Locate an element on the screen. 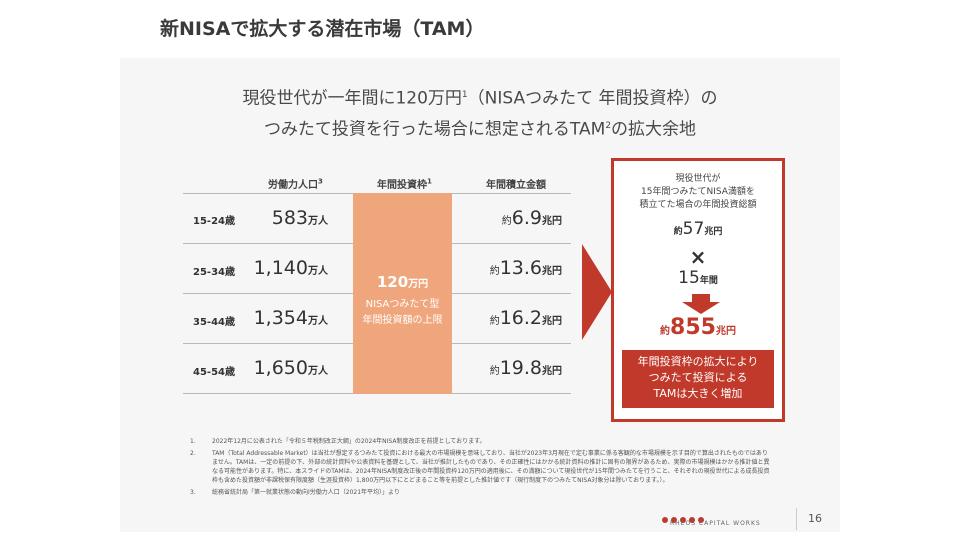 This screenshot has height=540, width=960. headline-line-2: つみたて投資を行った場合に想定されるTAM2の拡大余地 is located at coordinates (480, 129).